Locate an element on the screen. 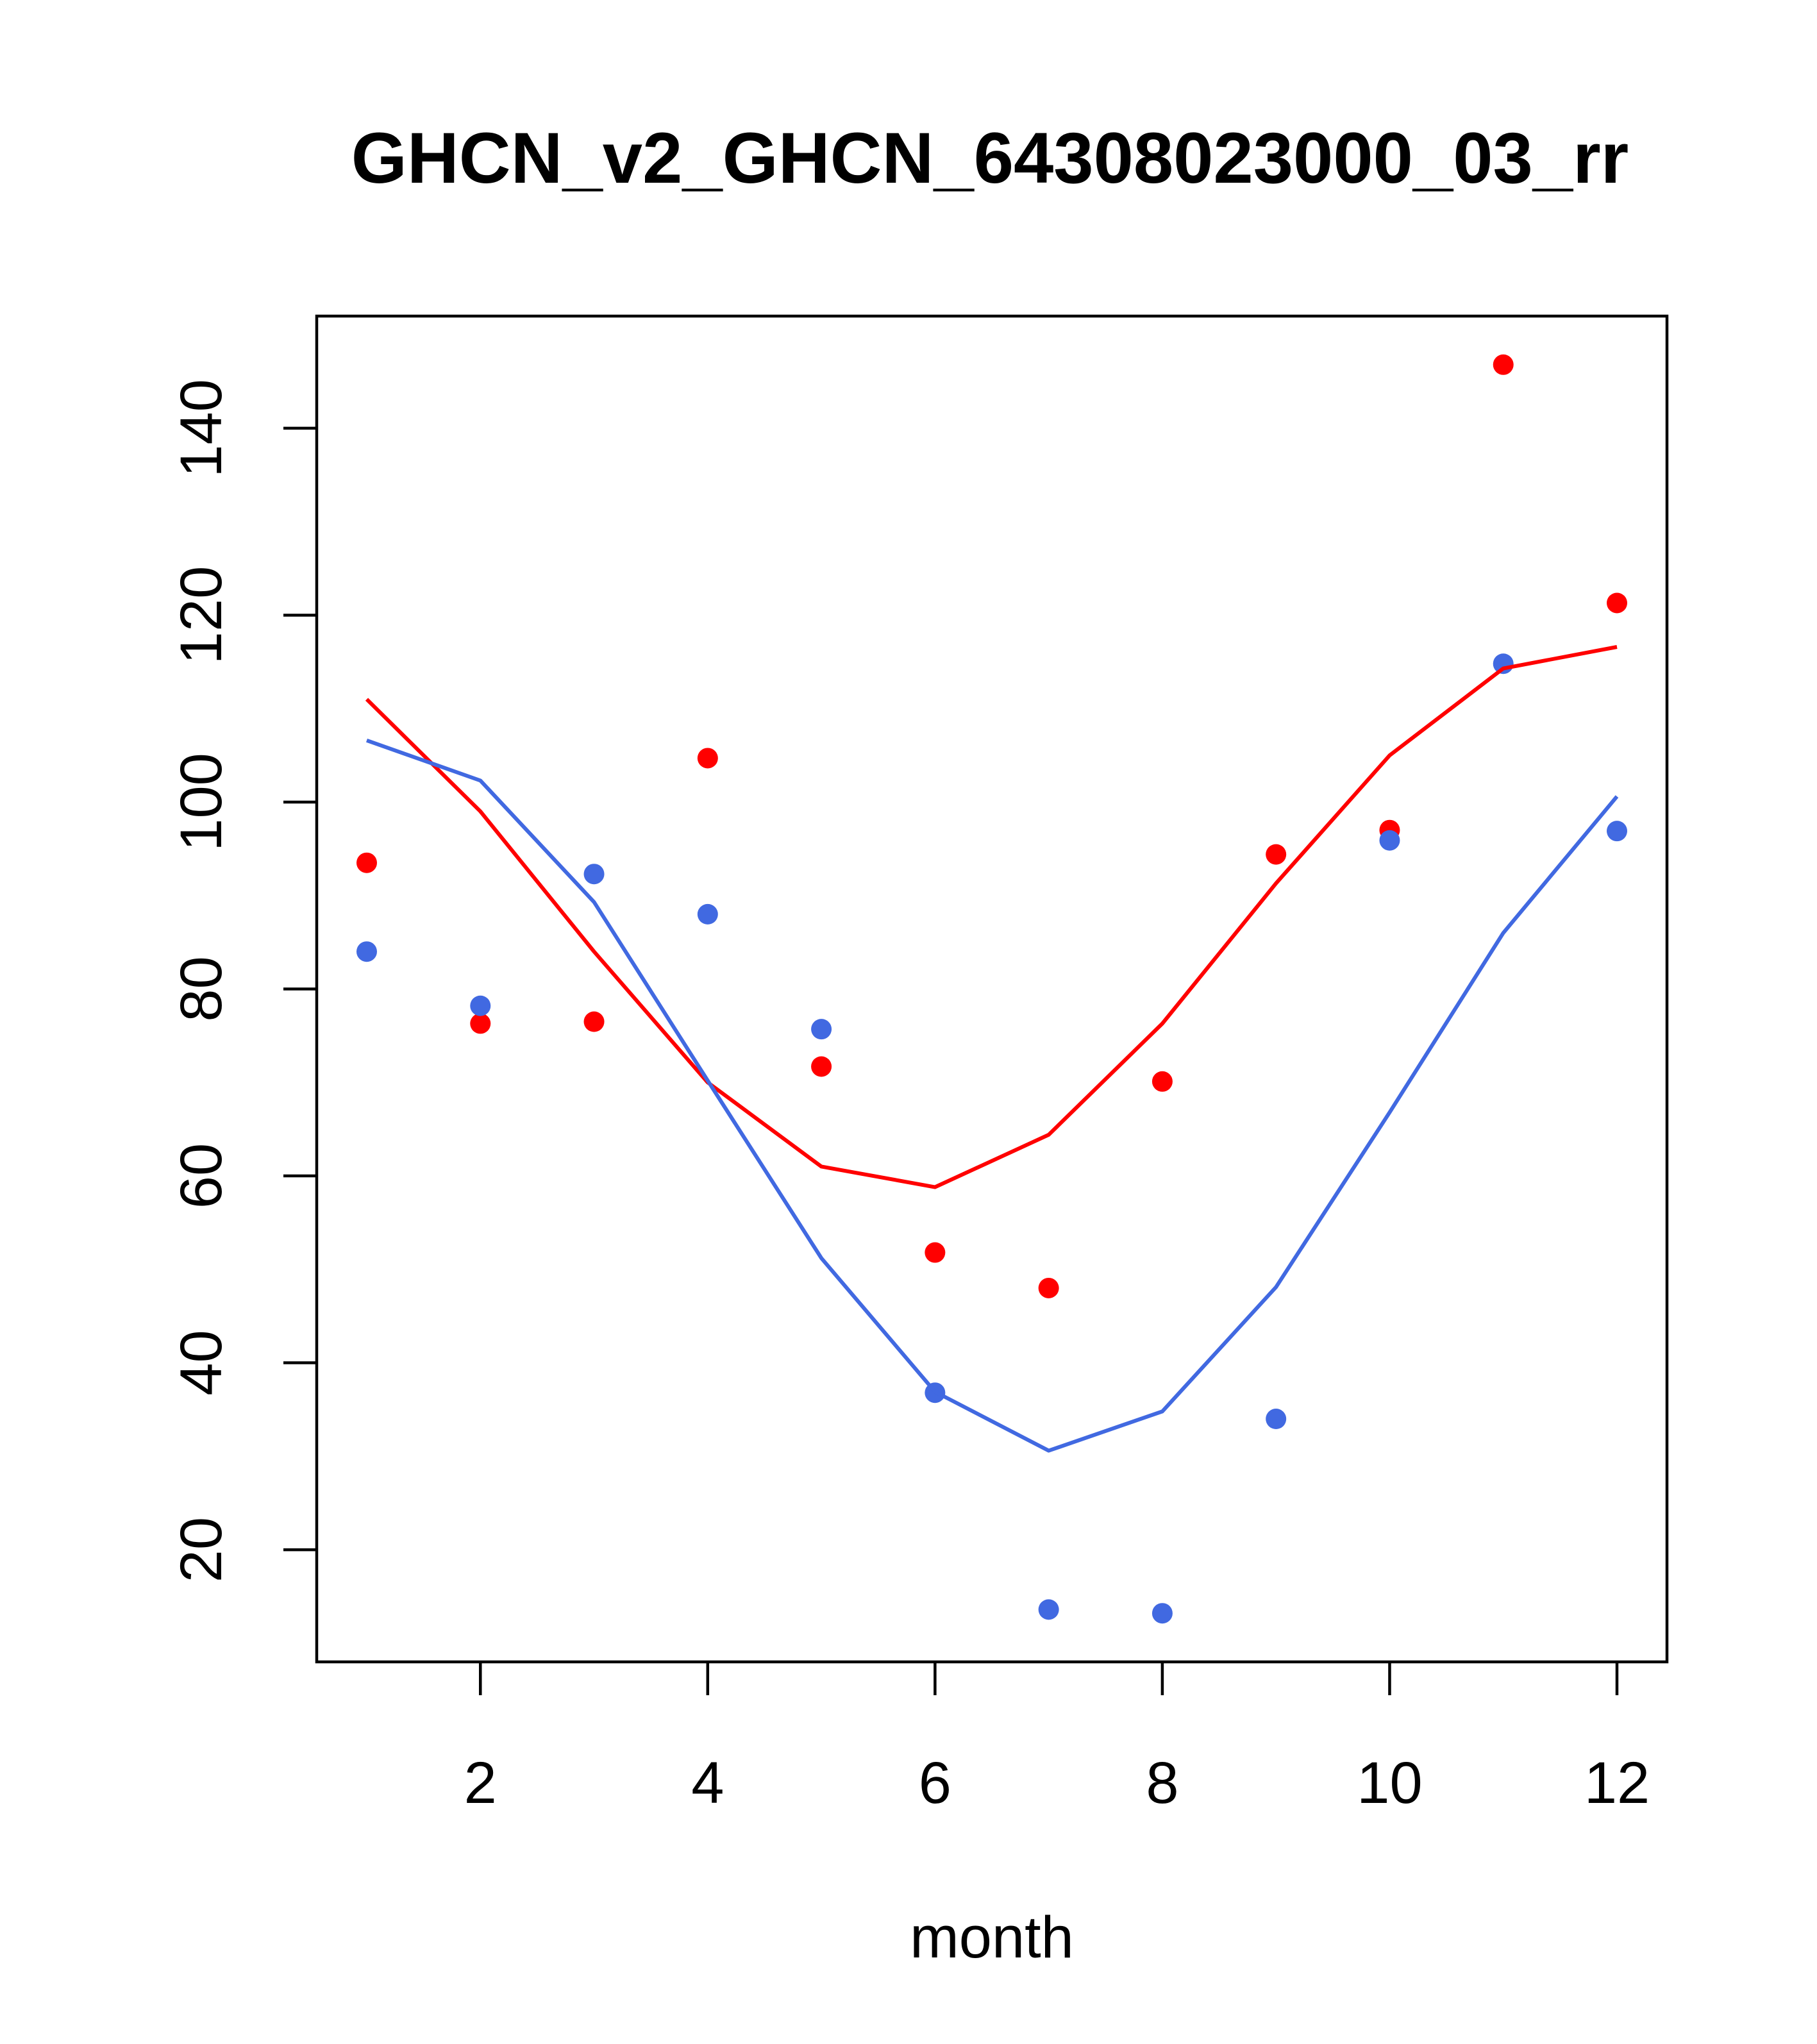  y-tick-label-120: 120 is located at coordinates (201, 615).